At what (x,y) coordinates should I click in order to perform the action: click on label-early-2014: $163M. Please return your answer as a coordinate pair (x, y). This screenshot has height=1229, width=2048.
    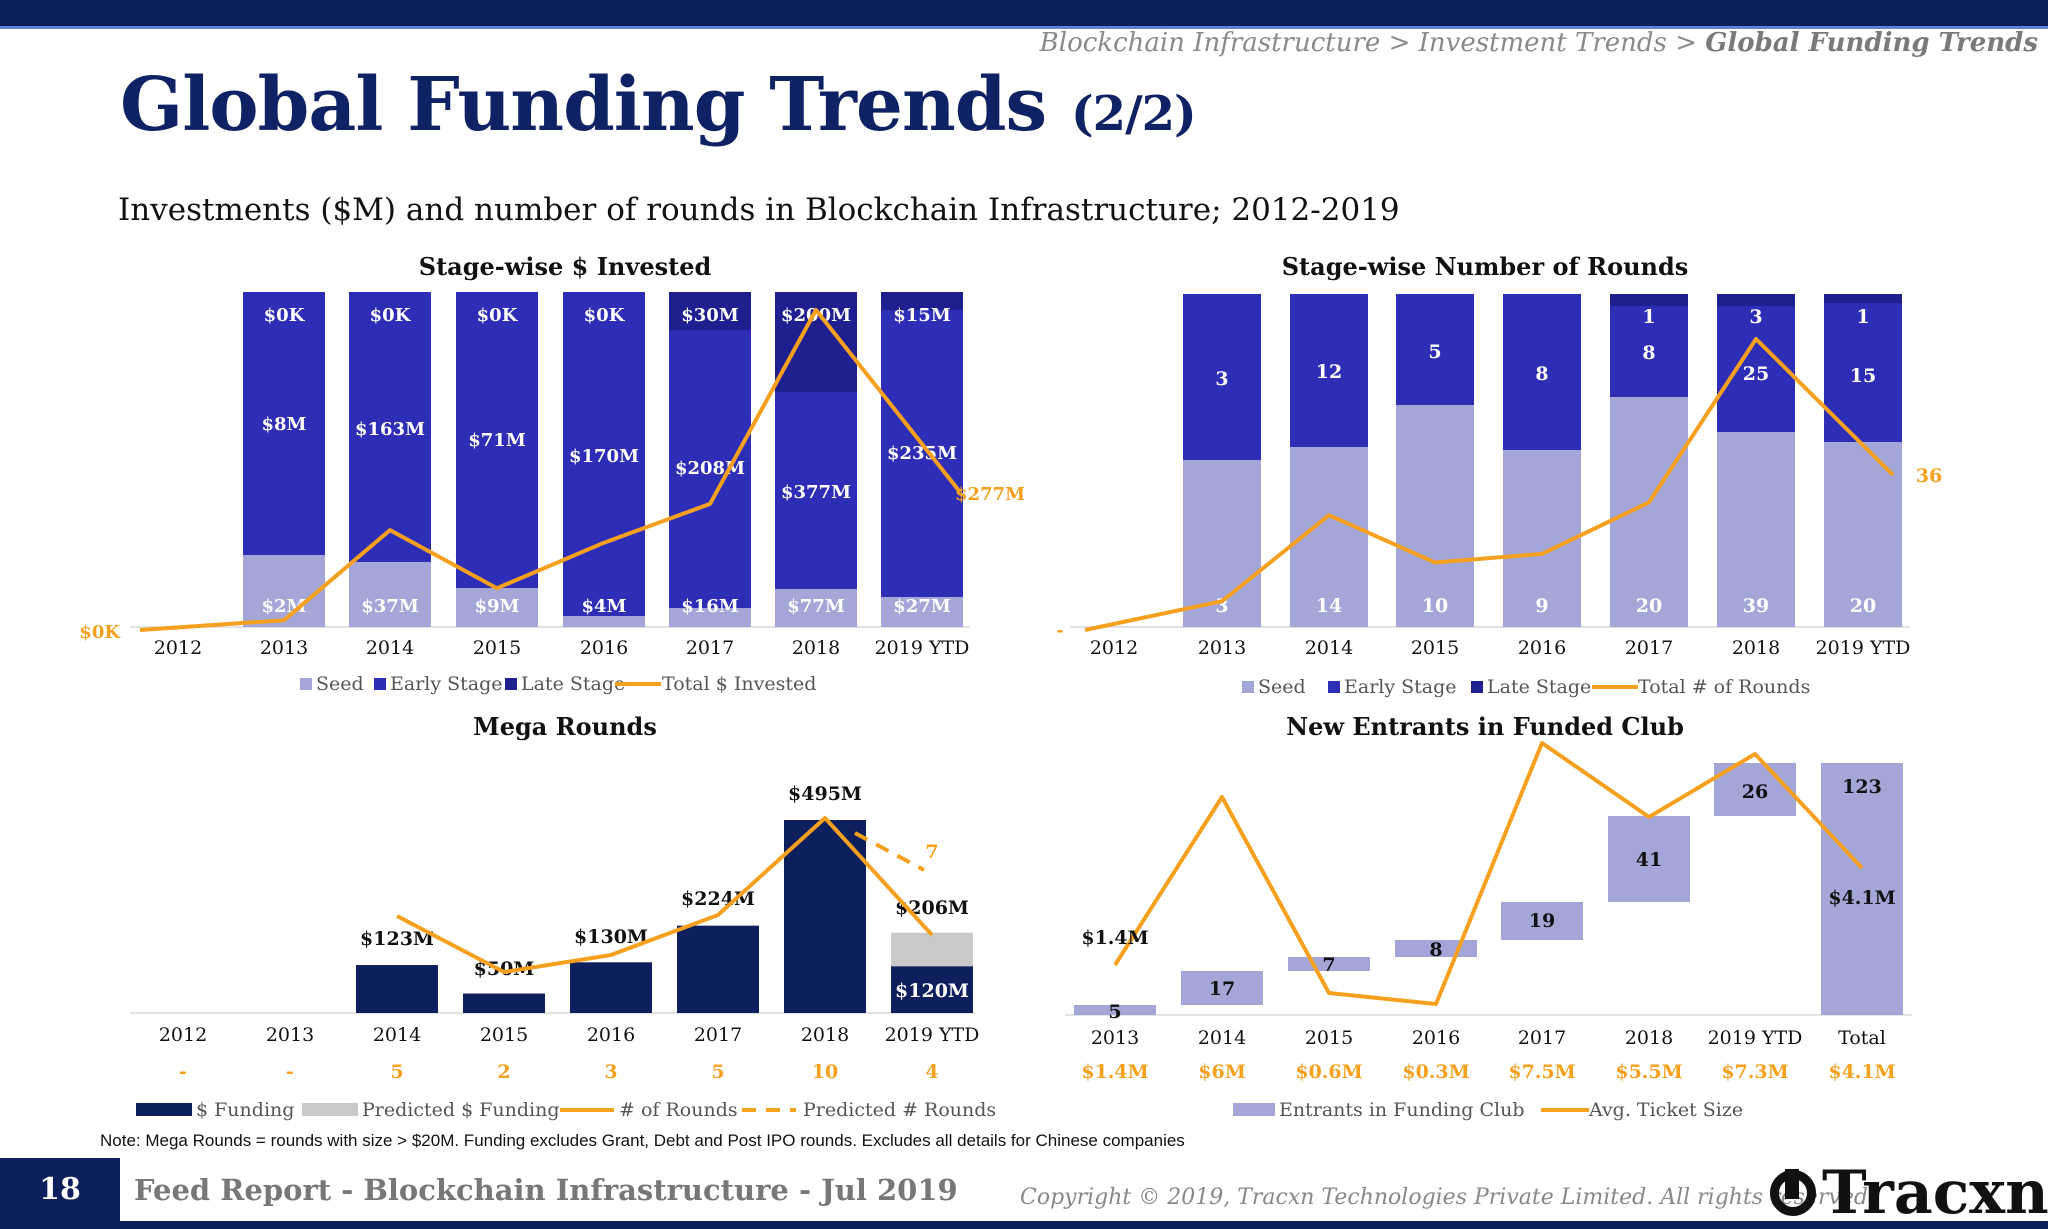
    Looking at the image, I should click on (390, 429).